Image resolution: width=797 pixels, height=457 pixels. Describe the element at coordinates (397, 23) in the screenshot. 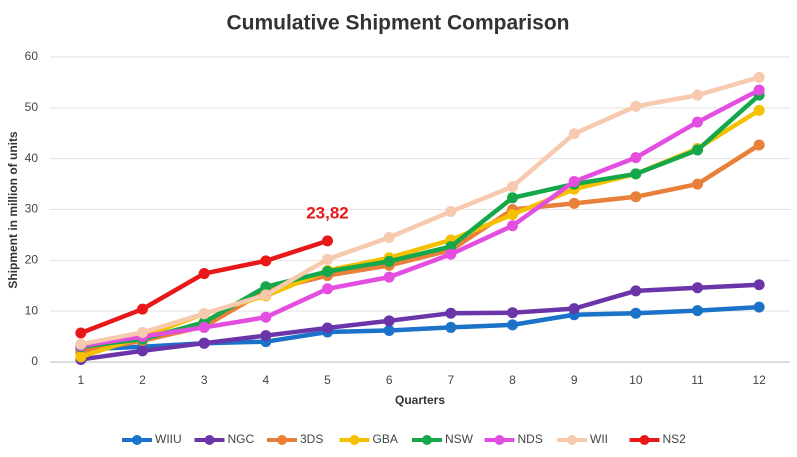

I see `chart-title: Cumulative Shipment Comparison` at that location.